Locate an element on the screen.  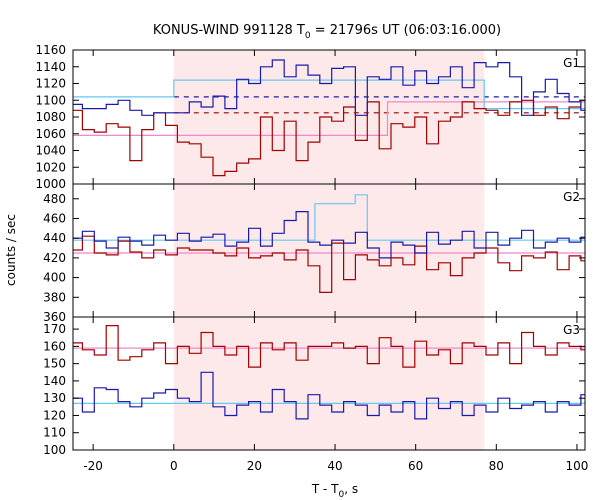
x-axis-label: T - T0, s is located at coordinates (334, 491).